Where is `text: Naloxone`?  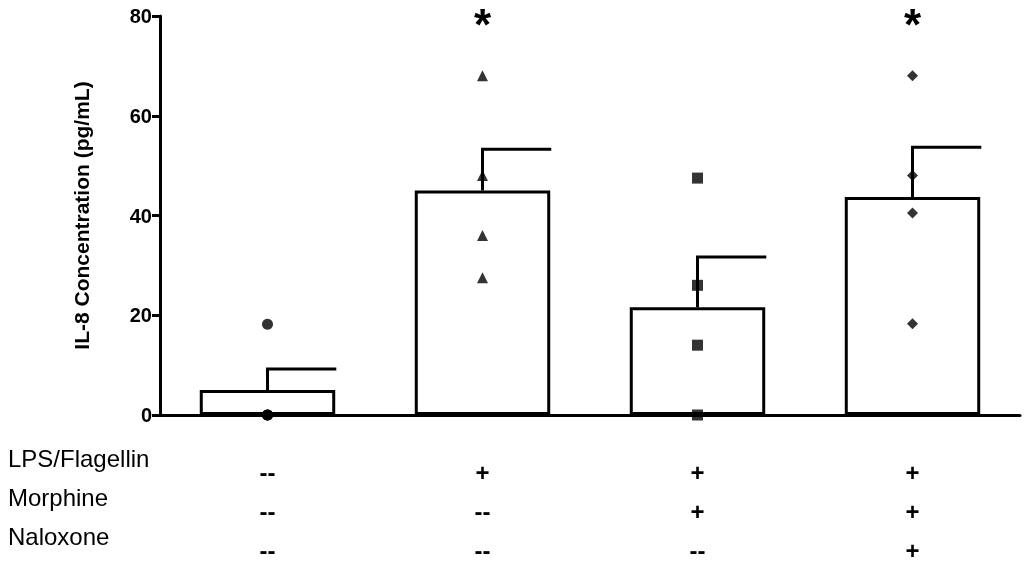
text: Naloxone is located at coordinates (59, 536).